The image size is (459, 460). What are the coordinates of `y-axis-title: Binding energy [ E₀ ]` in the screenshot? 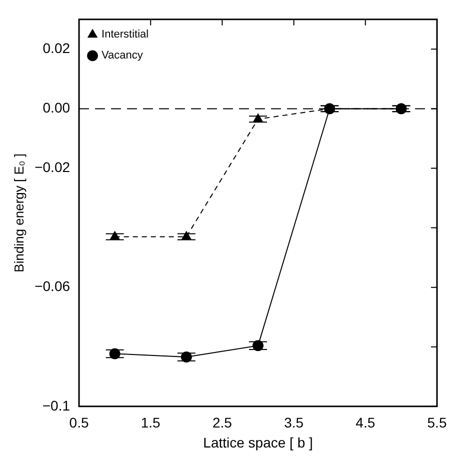 It's located at (18, 212).